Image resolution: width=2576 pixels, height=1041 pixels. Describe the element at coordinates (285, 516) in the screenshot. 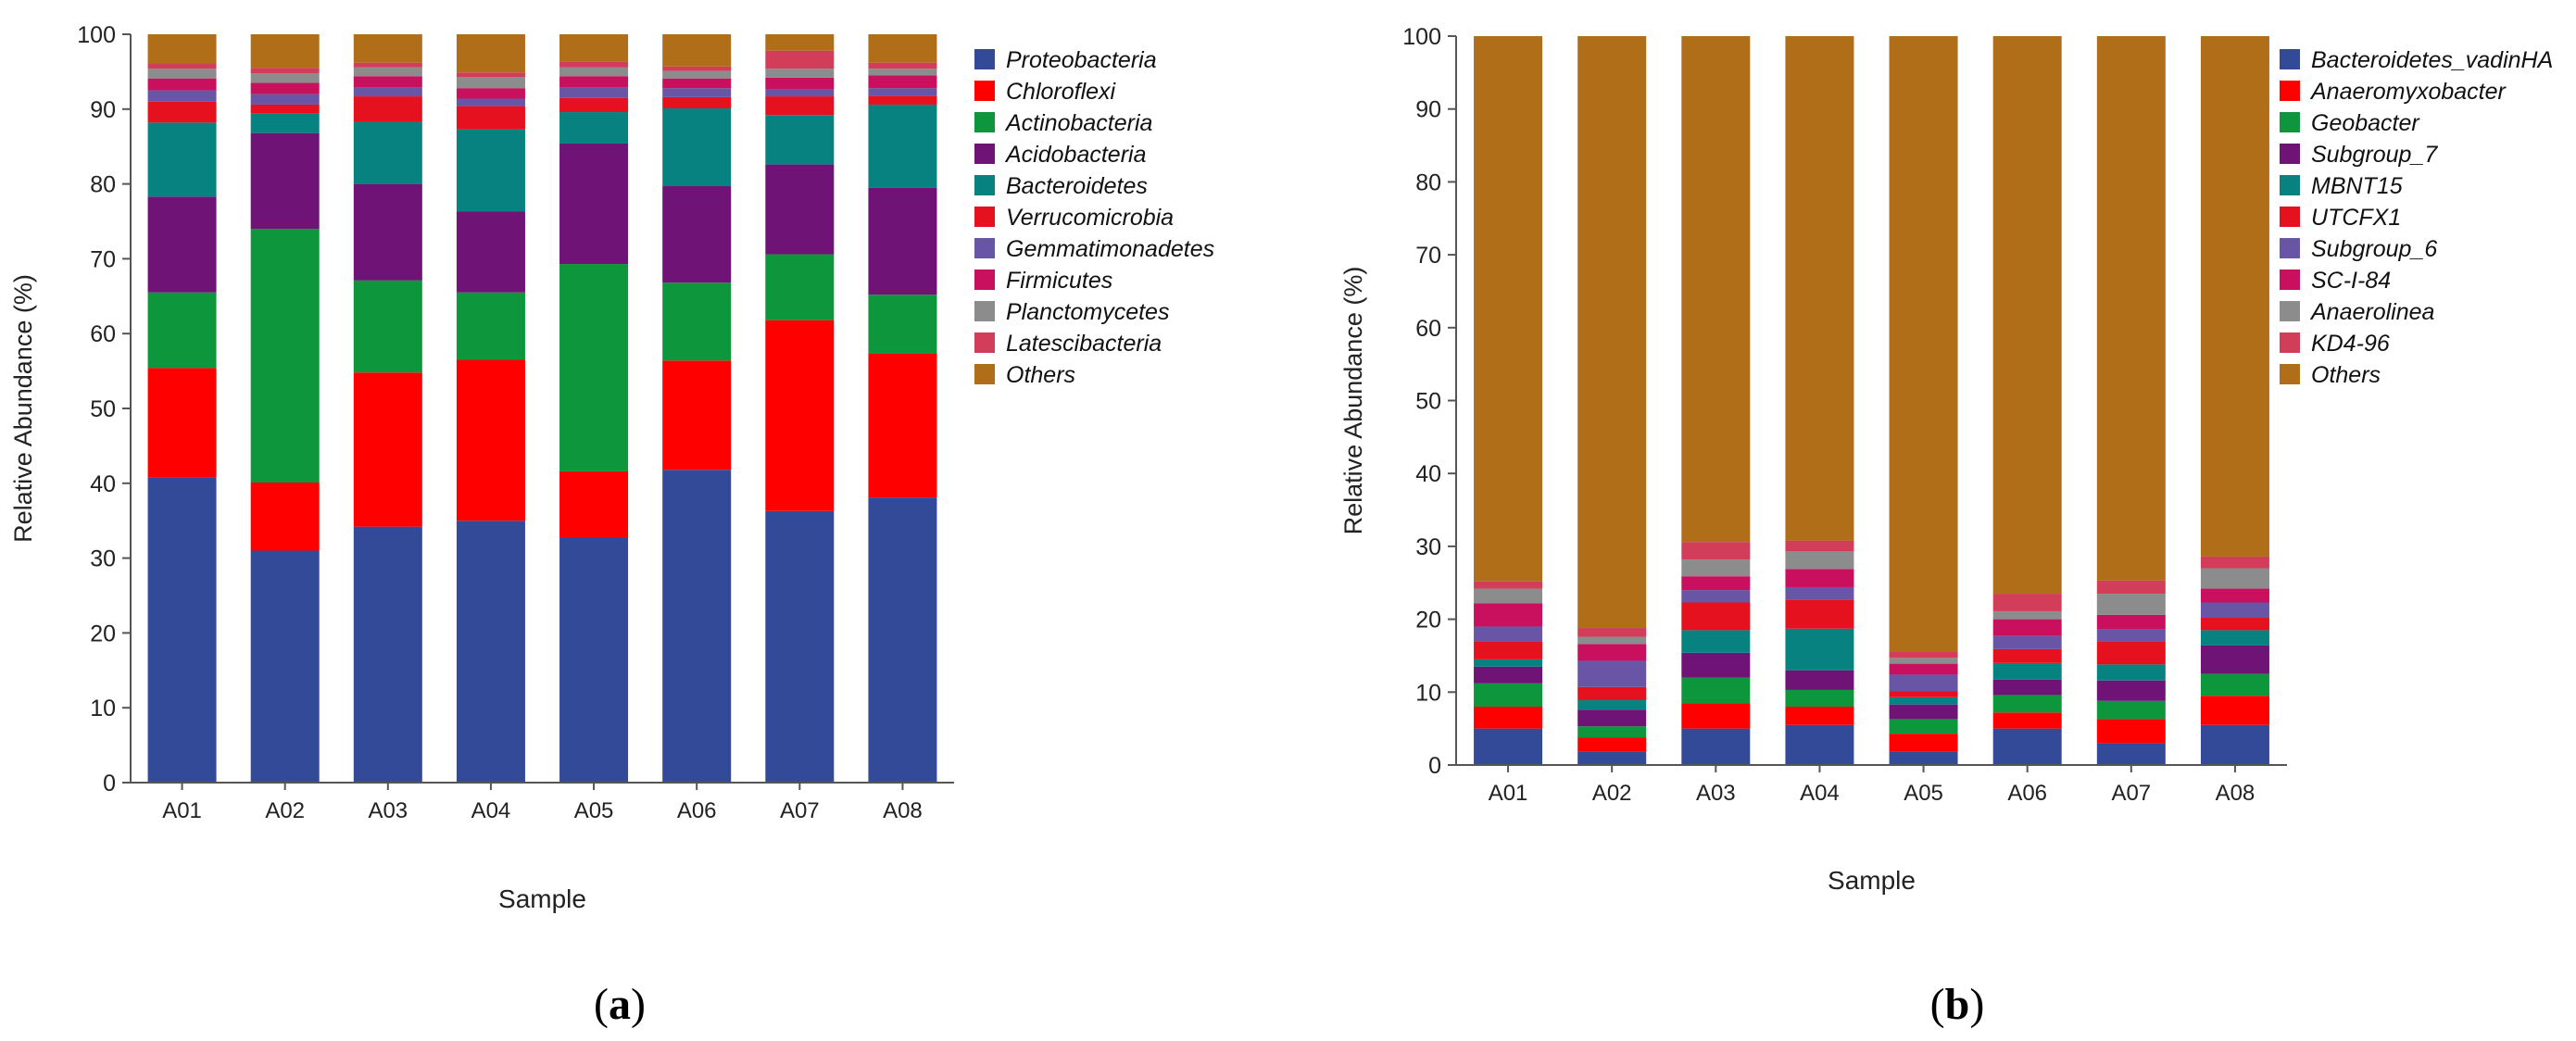

I see `bar-segment-a02-chloroflexi` at that location.